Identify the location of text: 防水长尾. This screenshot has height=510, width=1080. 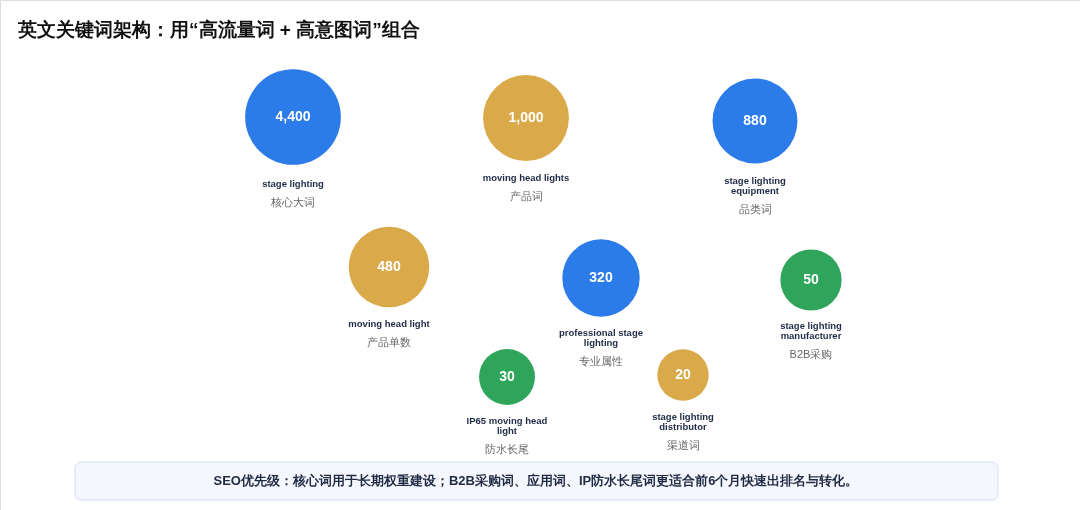
(507, 448).